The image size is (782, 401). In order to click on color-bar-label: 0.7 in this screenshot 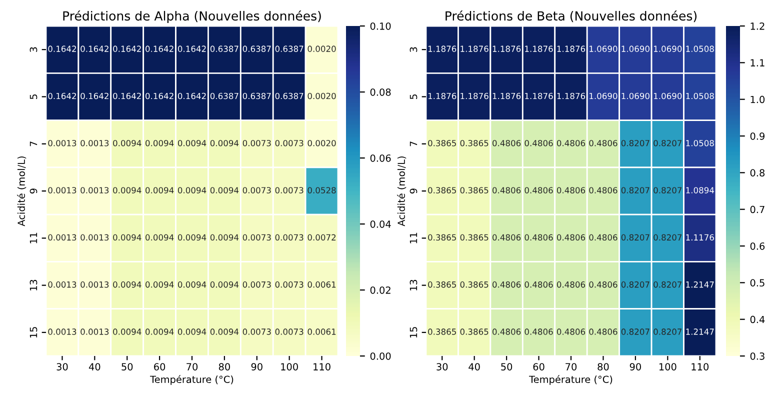, I will do `click(757, 210)`.